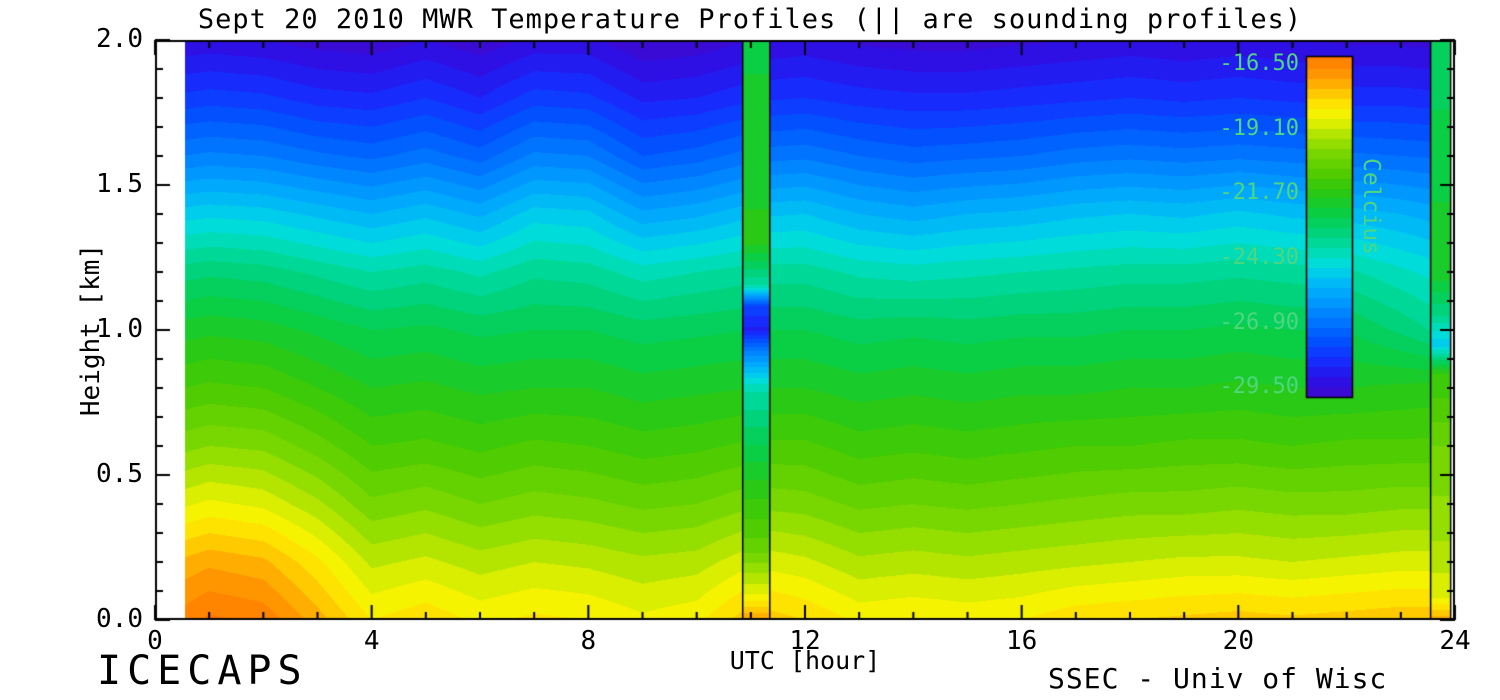 This screenshot has height=700, width=1500. What do you see at coordinates (119, 329) in the screenshot?
I see `y-tick-label: 1.0` at bounding box center [119, 329].